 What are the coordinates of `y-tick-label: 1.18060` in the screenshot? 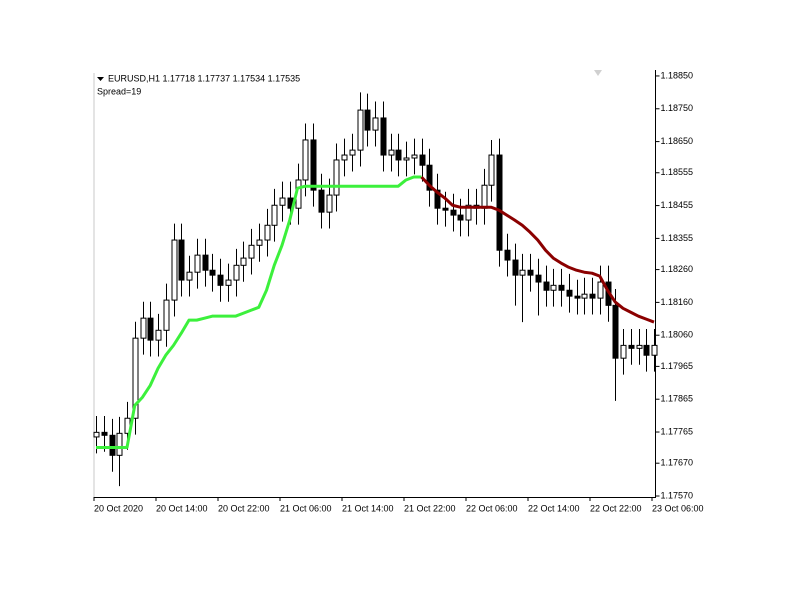 It's located at (677, 335).